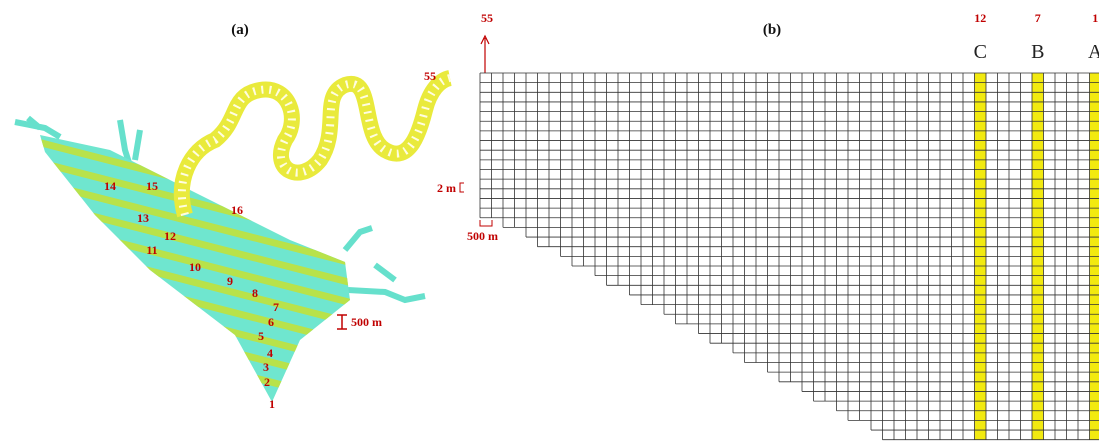  What do you see at coordinates (240, 30) in the screenshot?
I see `panel-title: (a)` at bounding box center [240, 30].